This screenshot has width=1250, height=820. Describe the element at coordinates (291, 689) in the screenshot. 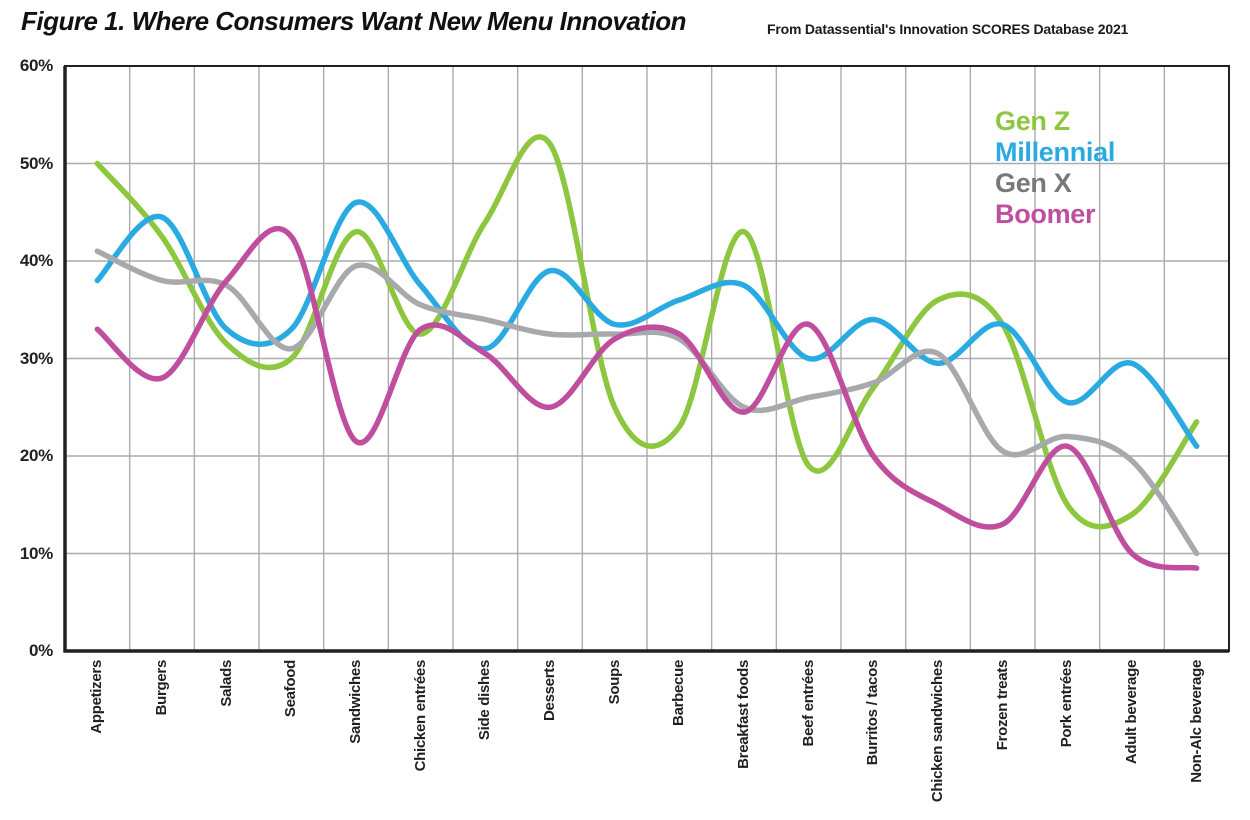

I see `x-axis-label: Seafood` at that location.